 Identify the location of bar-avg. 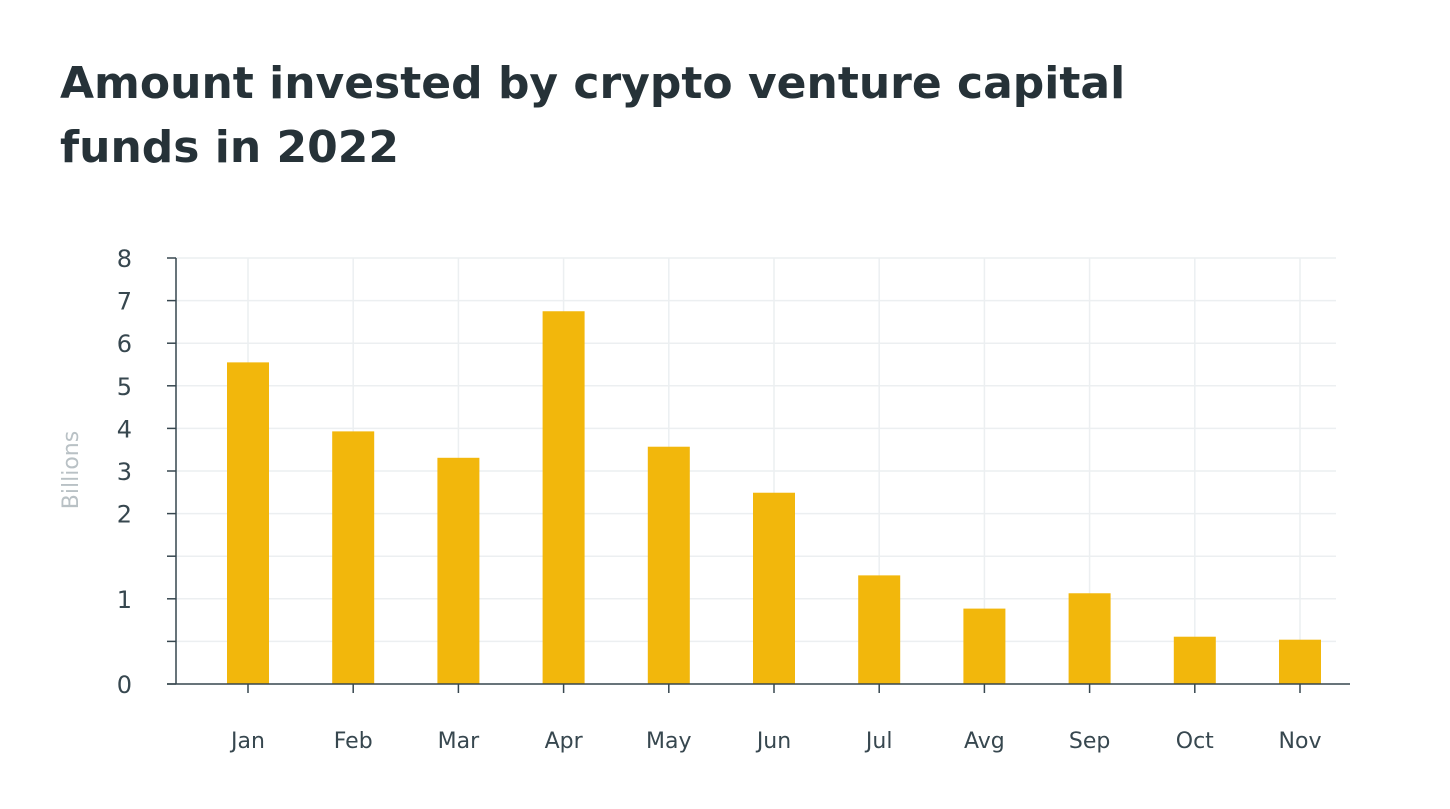
(984, 646).